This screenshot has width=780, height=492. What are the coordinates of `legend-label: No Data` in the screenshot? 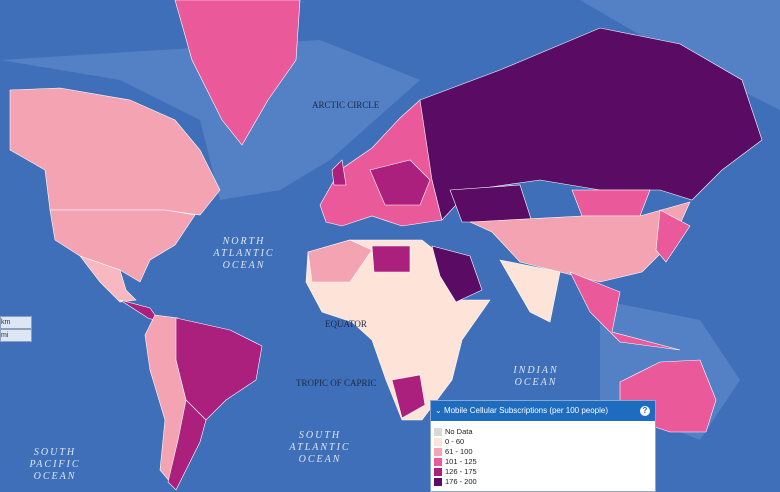 It's located at (459, 431).